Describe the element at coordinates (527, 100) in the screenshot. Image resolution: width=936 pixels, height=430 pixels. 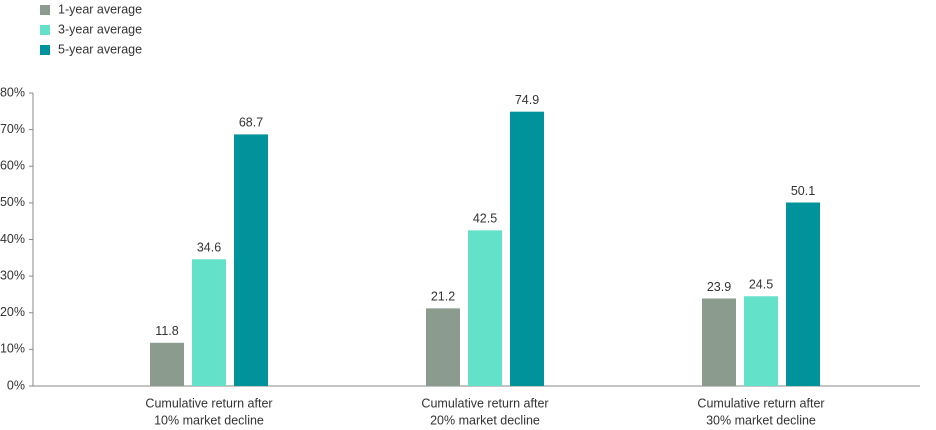
I see `value-label: 74.9` at that location.